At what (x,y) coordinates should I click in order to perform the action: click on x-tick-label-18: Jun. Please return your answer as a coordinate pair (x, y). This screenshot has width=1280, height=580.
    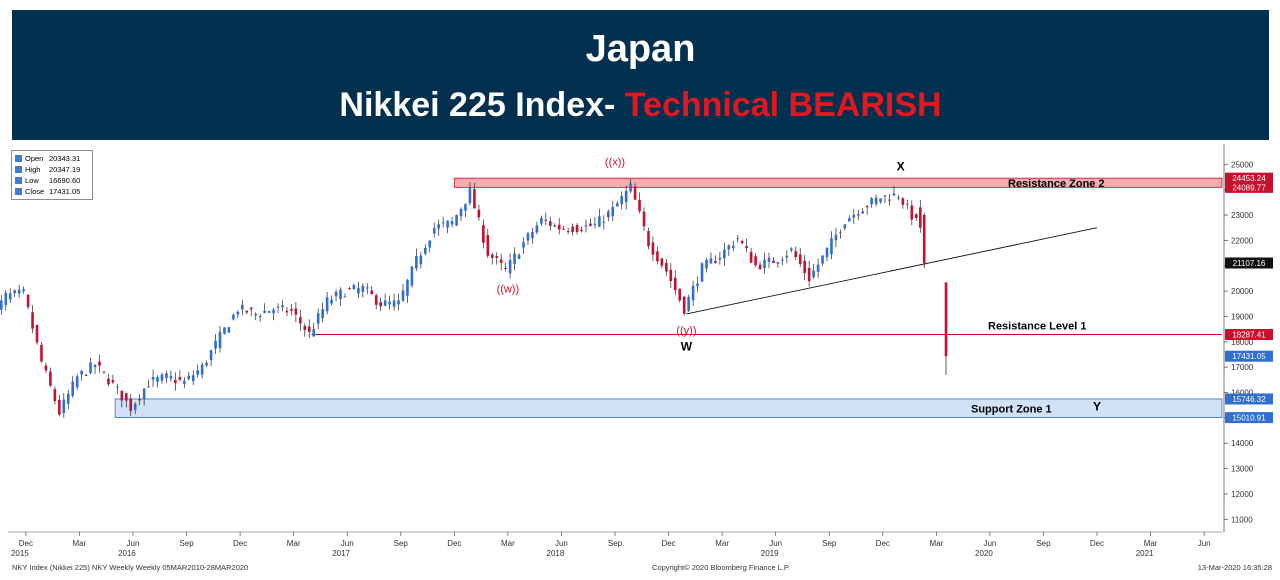
    Looking at the image, I should click on (989, 543).